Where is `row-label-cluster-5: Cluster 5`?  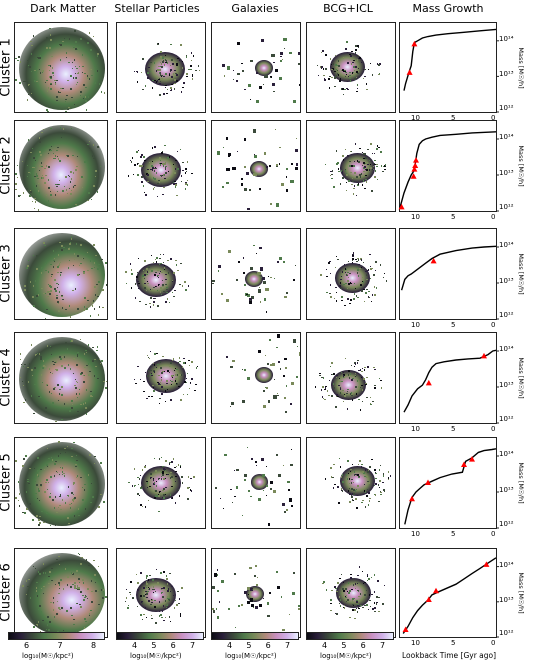 row-label-cluster-5: Cluster 5 is located at coordinates (7, 482).